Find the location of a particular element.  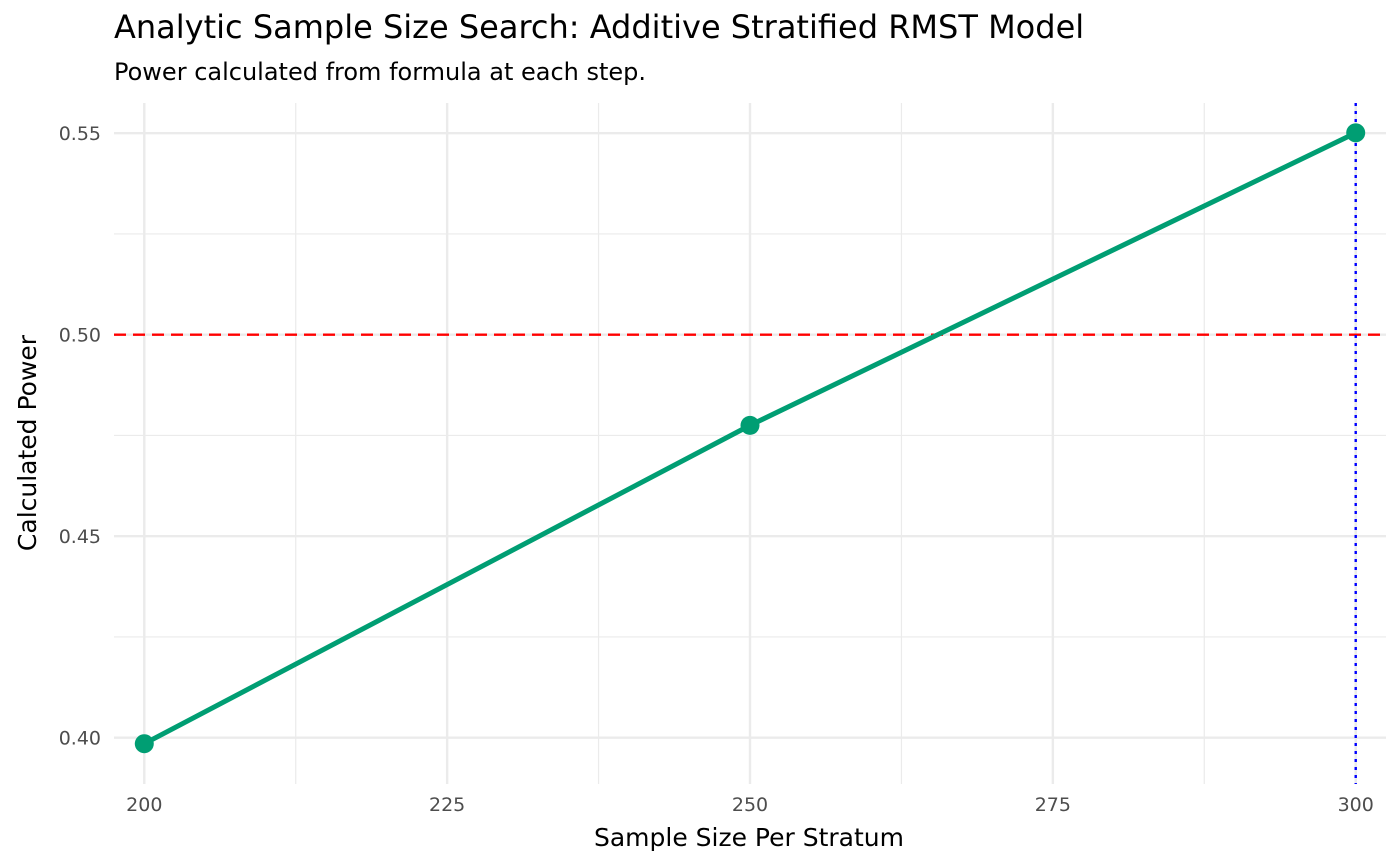

y-axis-title: Calculated Power is located at coordinates (27, 442).